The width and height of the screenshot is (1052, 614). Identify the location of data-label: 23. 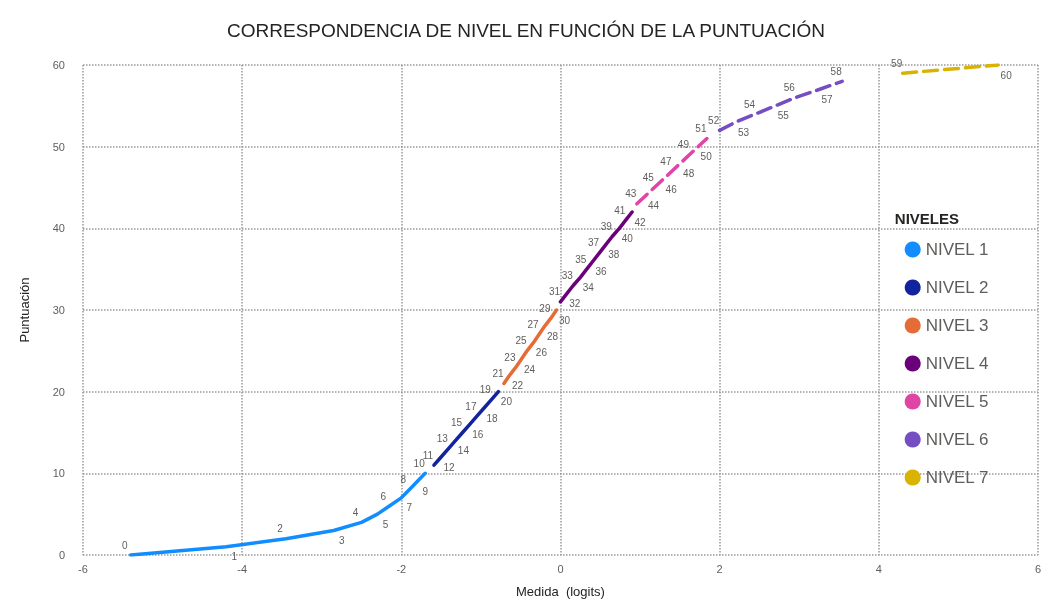
(510, 357).